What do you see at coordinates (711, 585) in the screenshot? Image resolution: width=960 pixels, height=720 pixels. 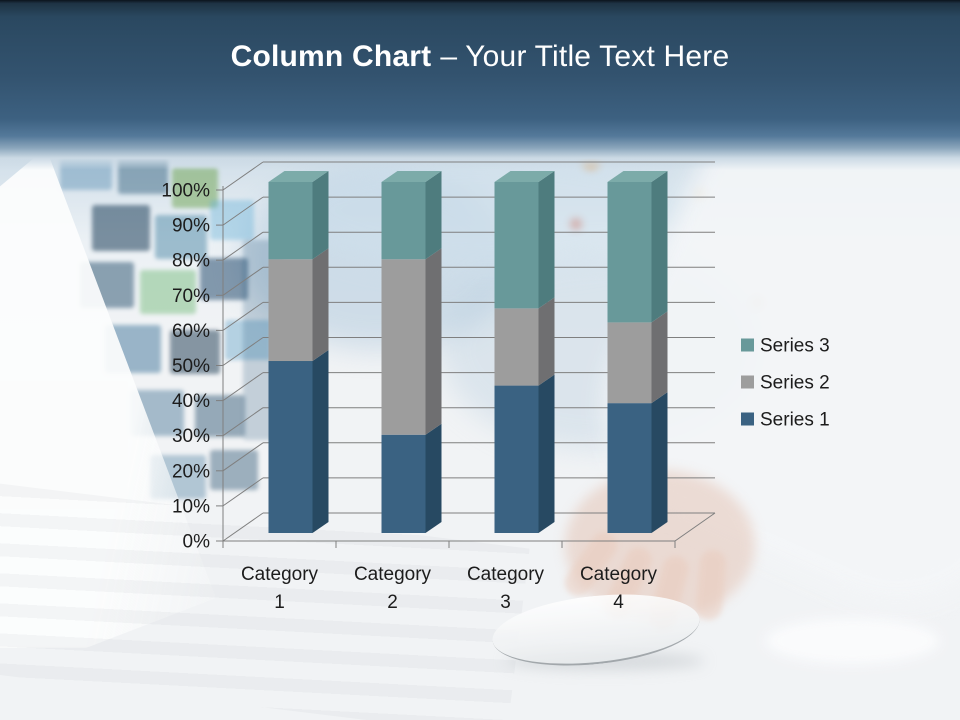 I see `finger` at bounding box center [711, 585].